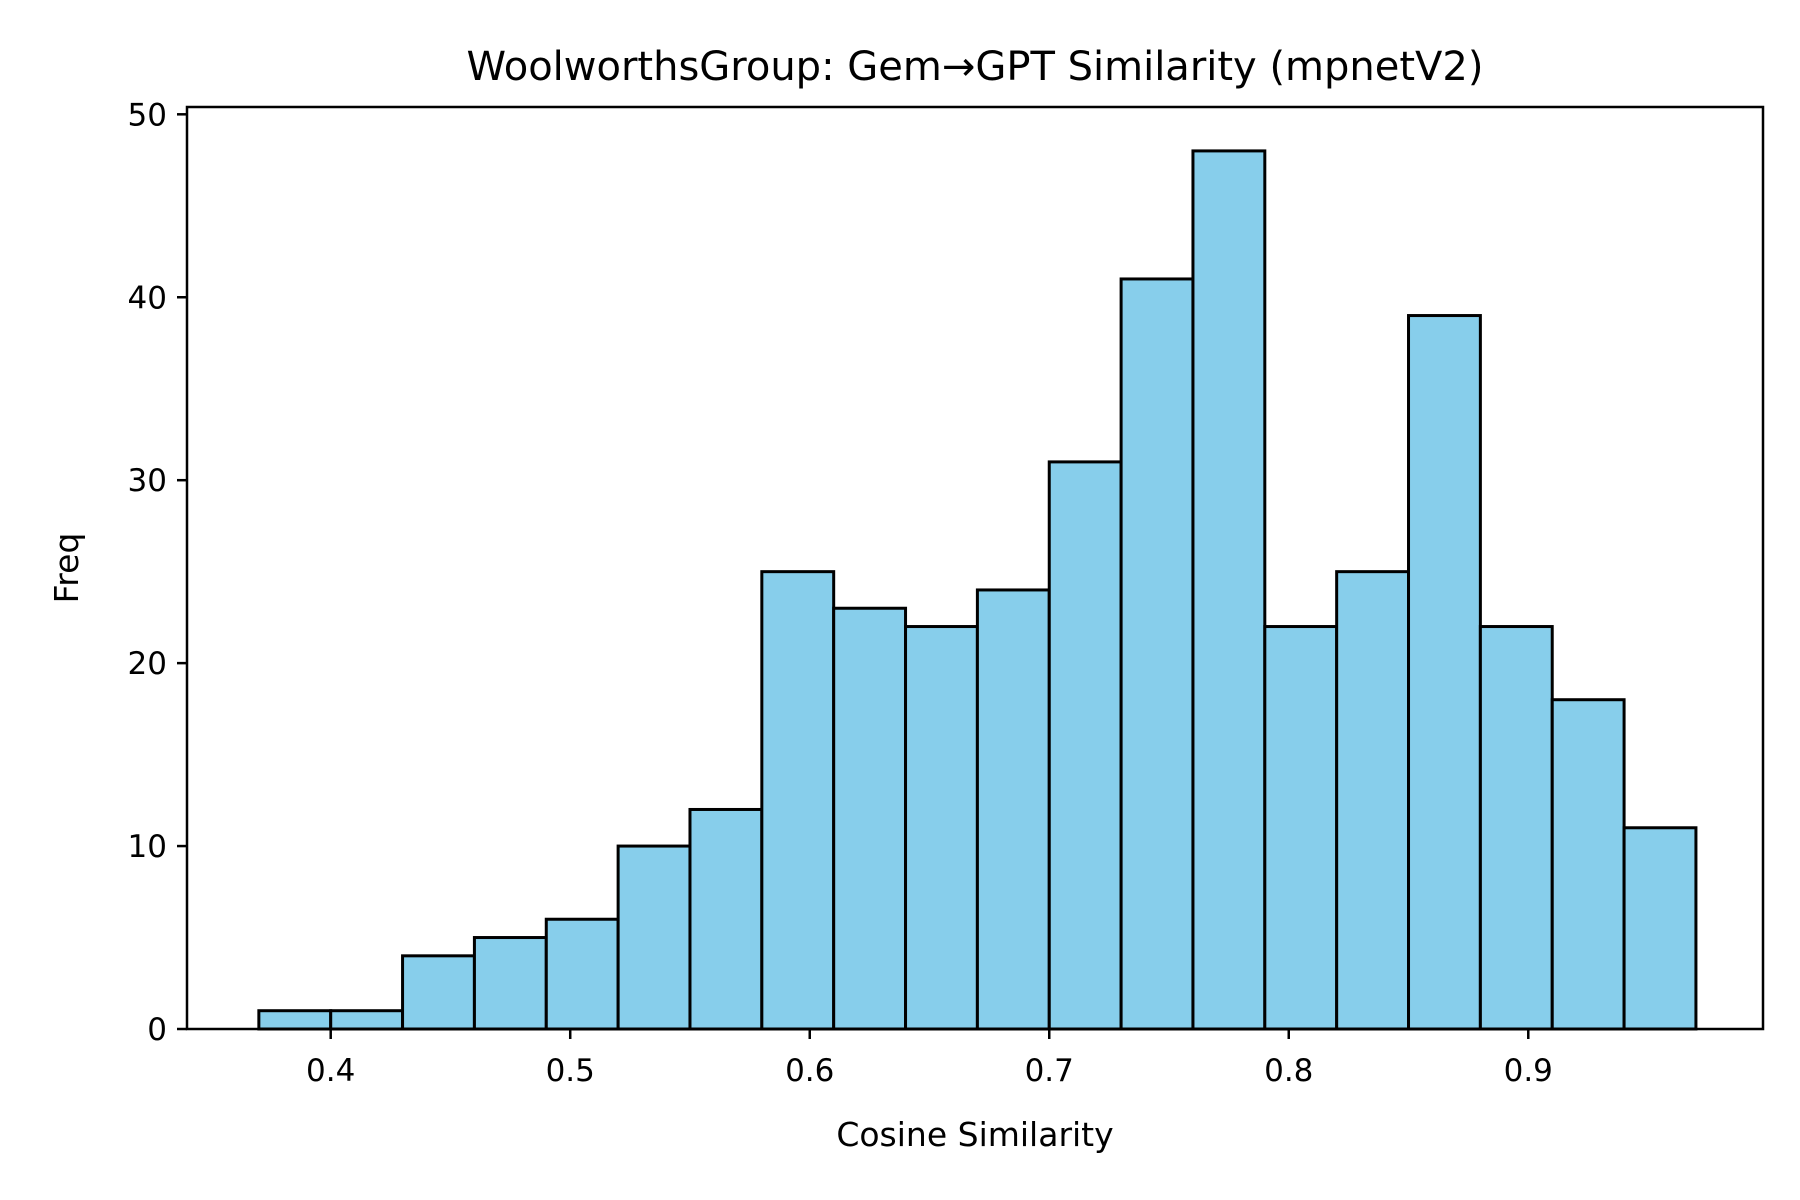 The image size is (1800, 1200). What do you see at coordinates (570, 1071) in the screenshot?
I see `x-tick-label: 0.5` at bounding box center [570, 1071].